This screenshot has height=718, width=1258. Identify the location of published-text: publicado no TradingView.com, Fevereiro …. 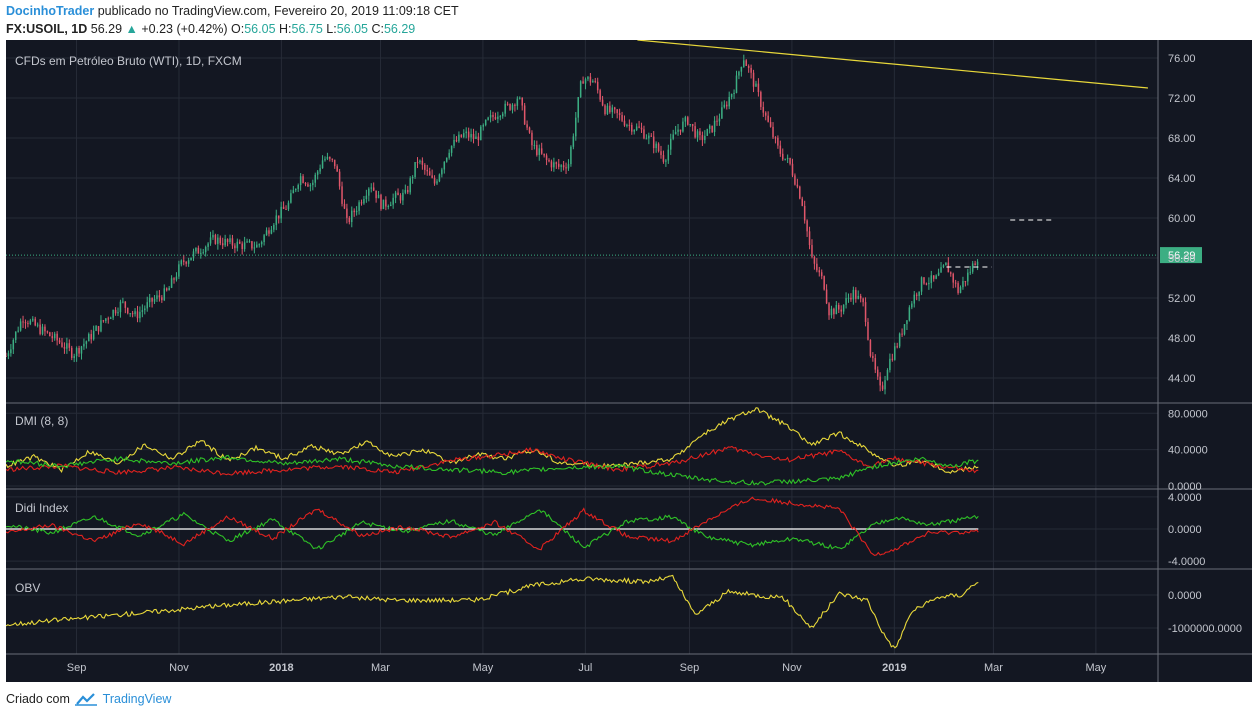
(278, 11).